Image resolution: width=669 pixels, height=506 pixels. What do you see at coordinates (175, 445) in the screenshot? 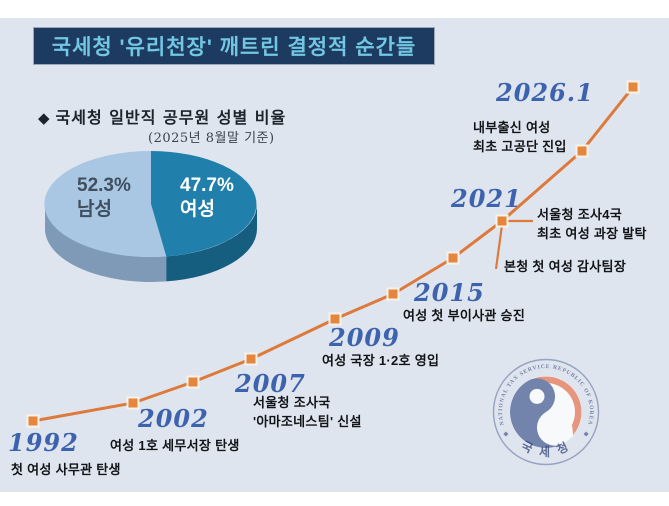
I see `timeline-note: 여성 1호 세무서장 탄생` at bounding box center [175, 445].